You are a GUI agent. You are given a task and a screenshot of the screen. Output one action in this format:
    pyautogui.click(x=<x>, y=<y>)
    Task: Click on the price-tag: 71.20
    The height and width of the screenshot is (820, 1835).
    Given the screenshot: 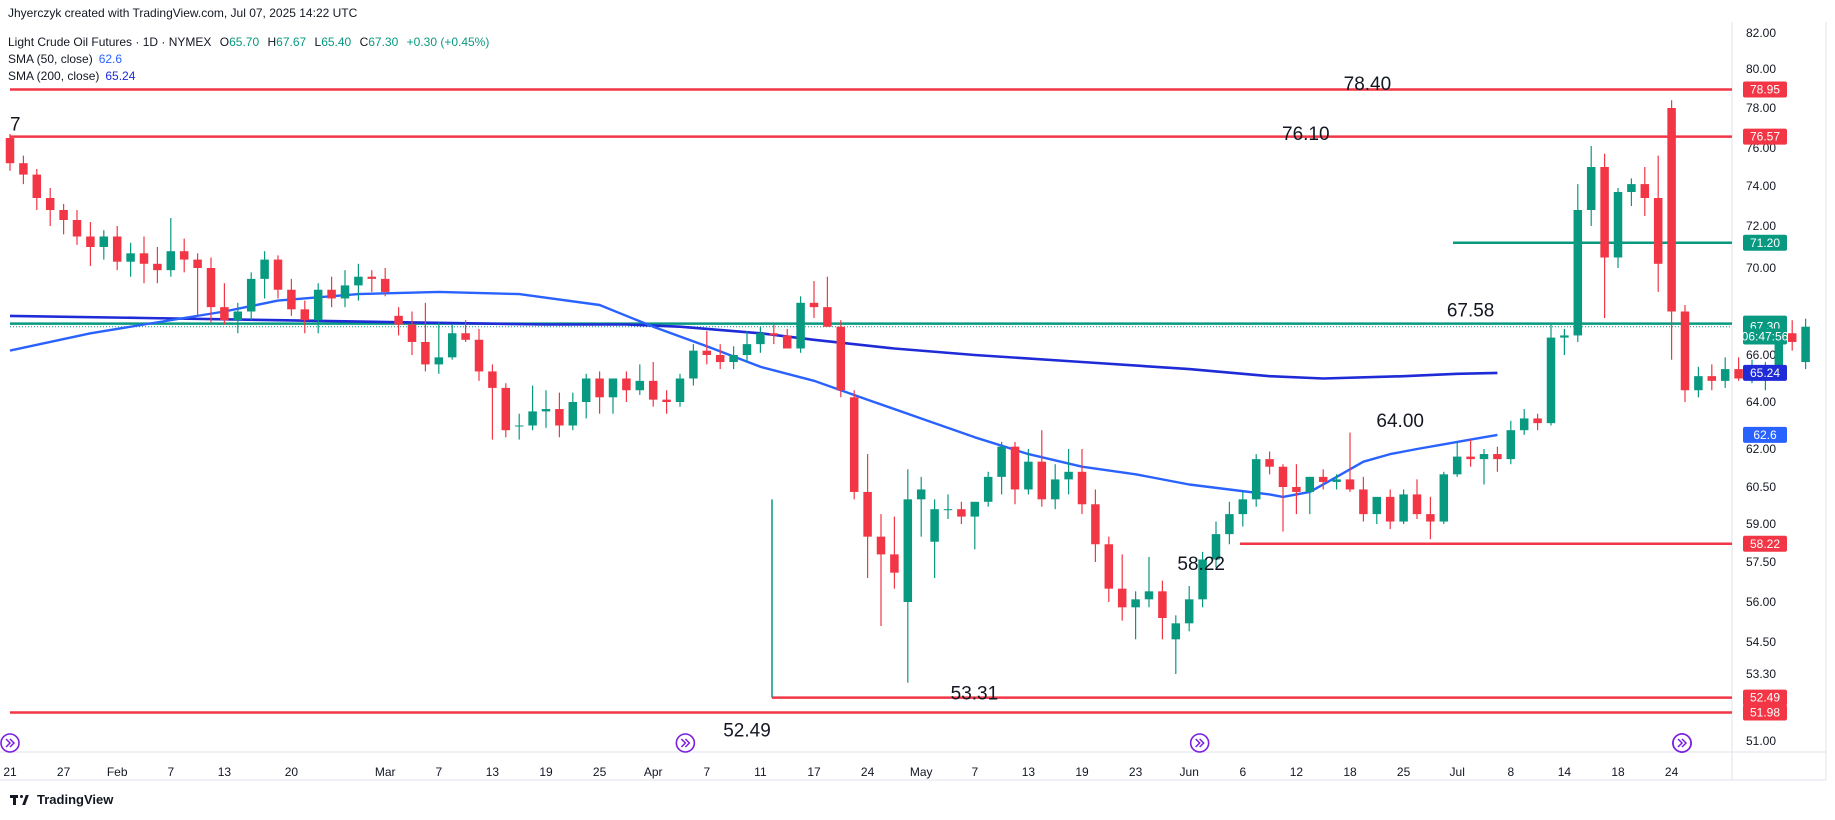 What is the action you would take?
    pyautogui.click(x=1765, y=242)
    